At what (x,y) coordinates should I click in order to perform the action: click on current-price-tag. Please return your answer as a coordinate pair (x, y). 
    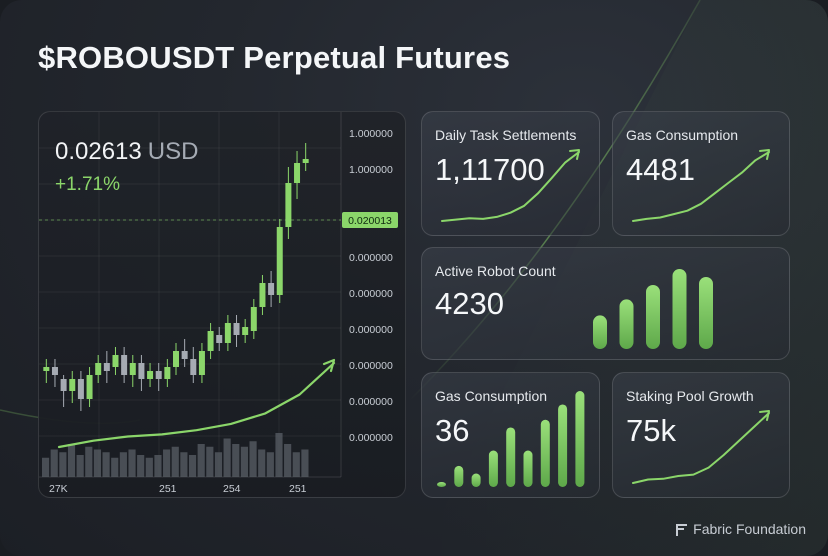
    Looking at the image, I should click on (370, 220).